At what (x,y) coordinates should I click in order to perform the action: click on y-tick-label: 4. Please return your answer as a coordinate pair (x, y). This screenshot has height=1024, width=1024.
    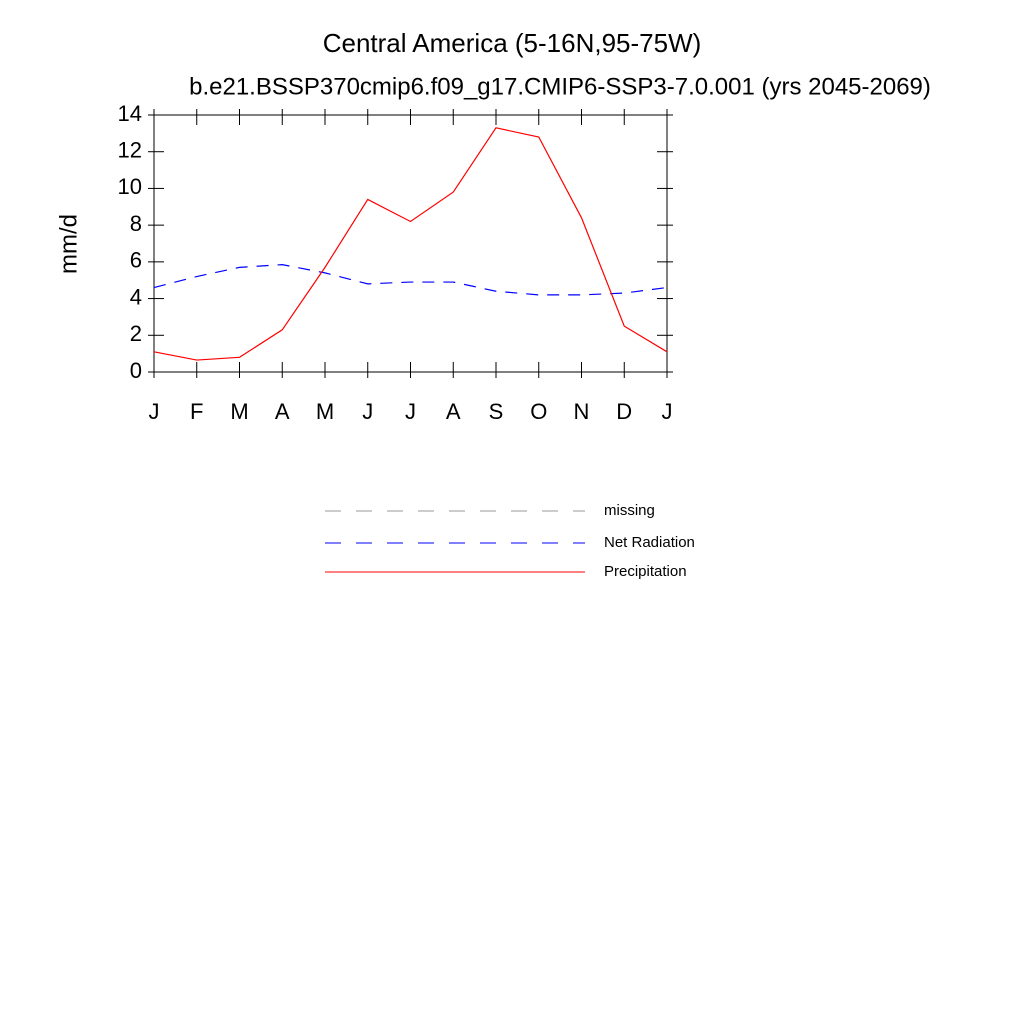
    Looking at the image, I should click on (136, 296).